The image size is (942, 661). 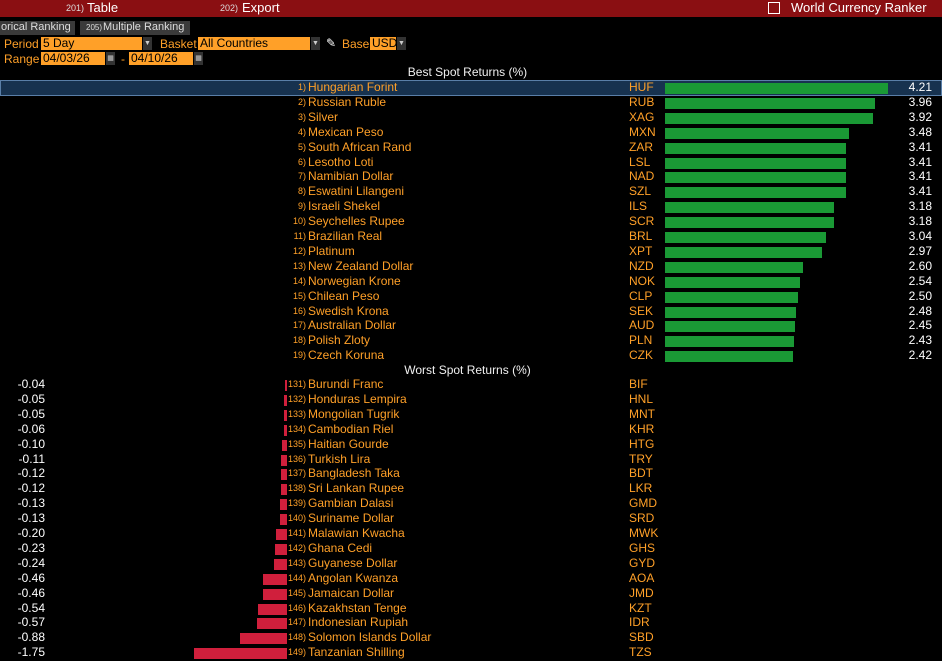 I want to click on currency-name: Russian Ruble, so click(x=347, y=101).